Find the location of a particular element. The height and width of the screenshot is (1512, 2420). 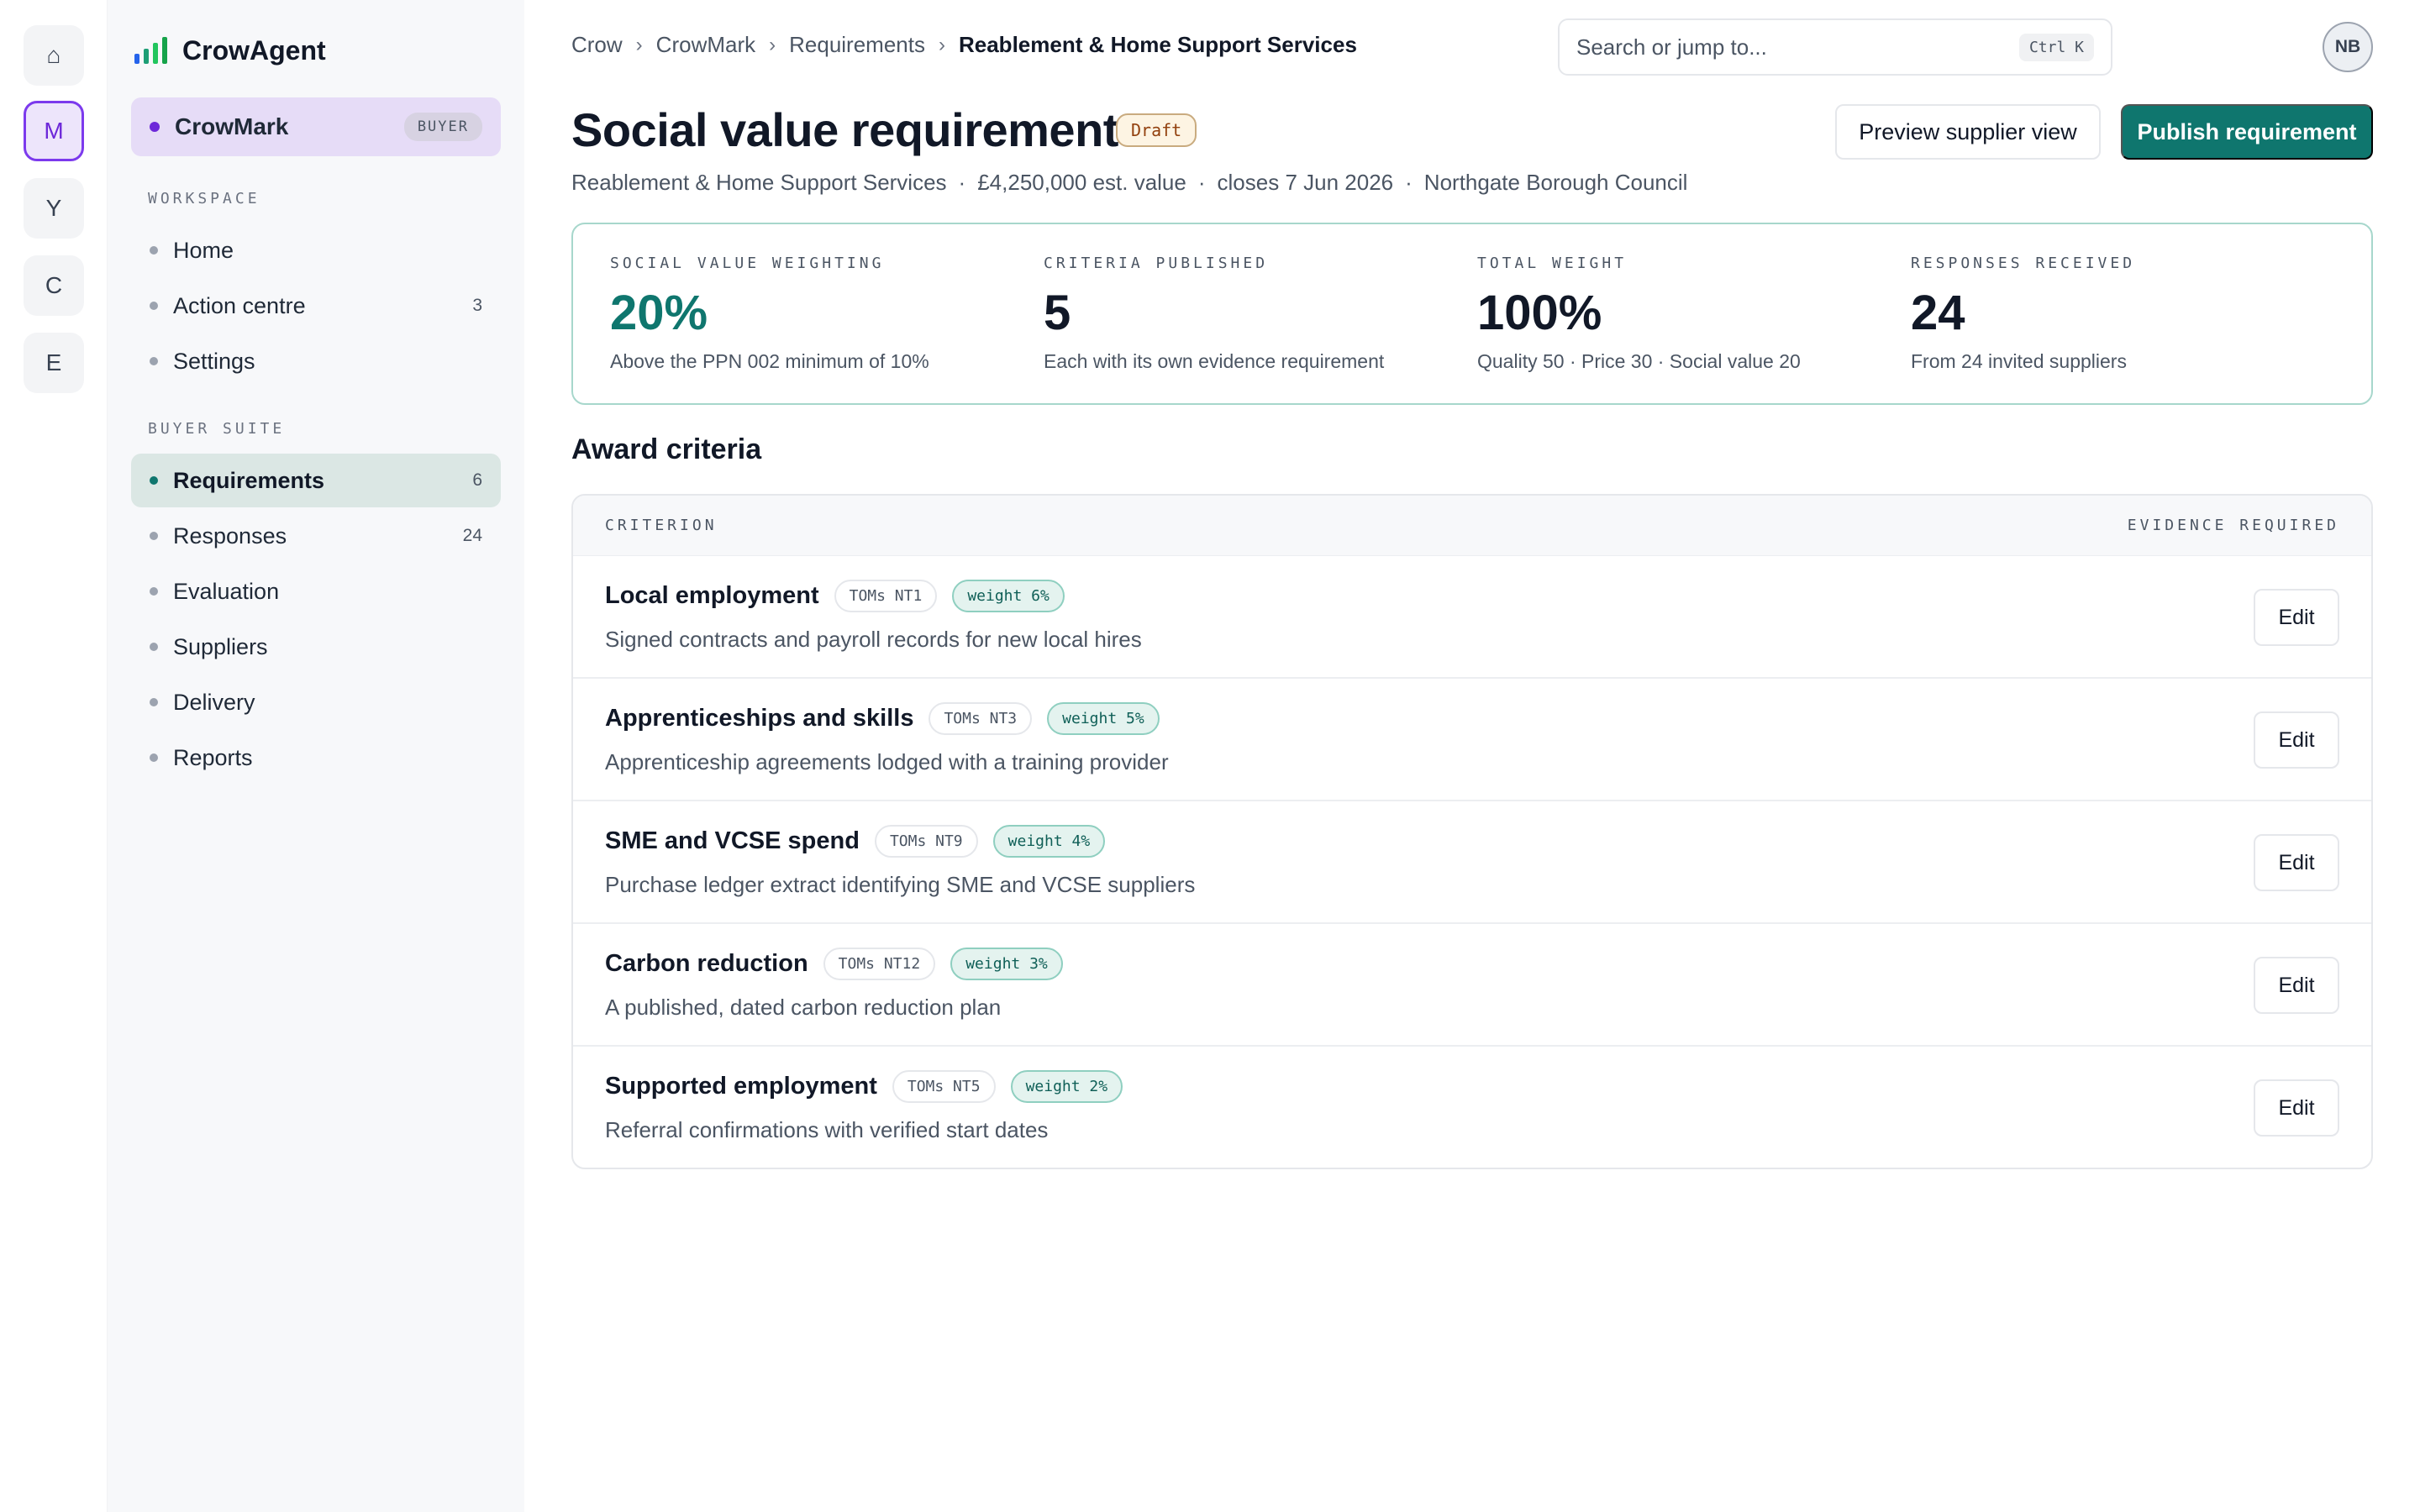

sidebar-item-label: Reports is located at coordinates (213, 757).